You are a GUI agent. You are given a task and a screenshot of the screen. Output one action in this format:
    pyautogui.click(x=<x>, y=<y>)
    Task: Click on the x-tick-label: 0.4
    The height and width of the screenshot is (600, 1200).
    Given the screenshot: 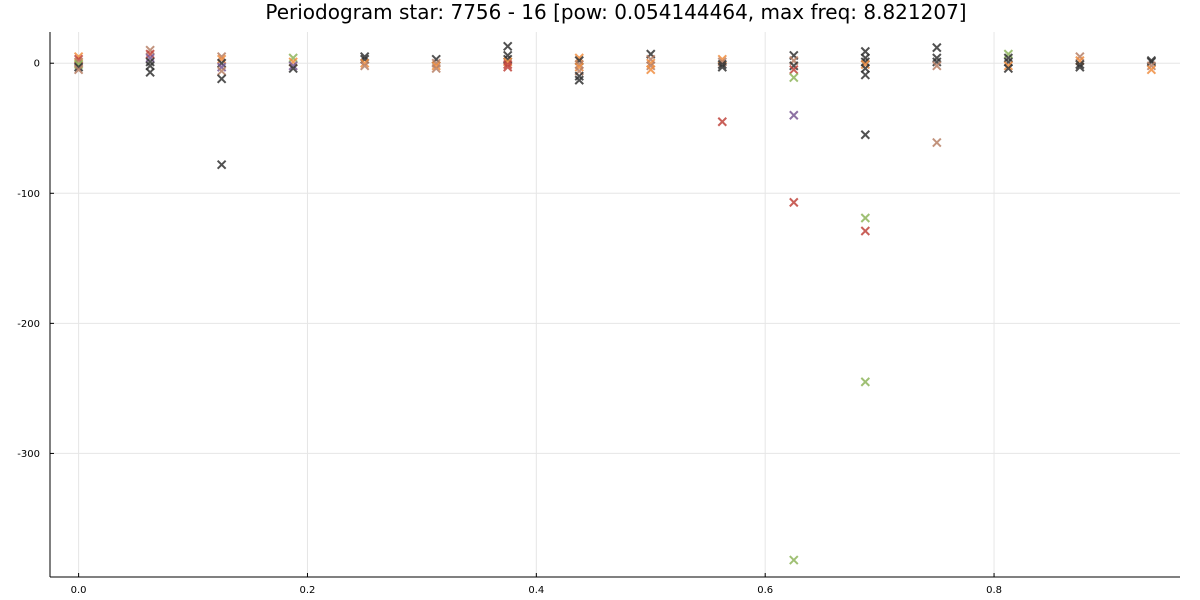 What is the action you would take?
    pyautogui.click(x=536, y=590)
    